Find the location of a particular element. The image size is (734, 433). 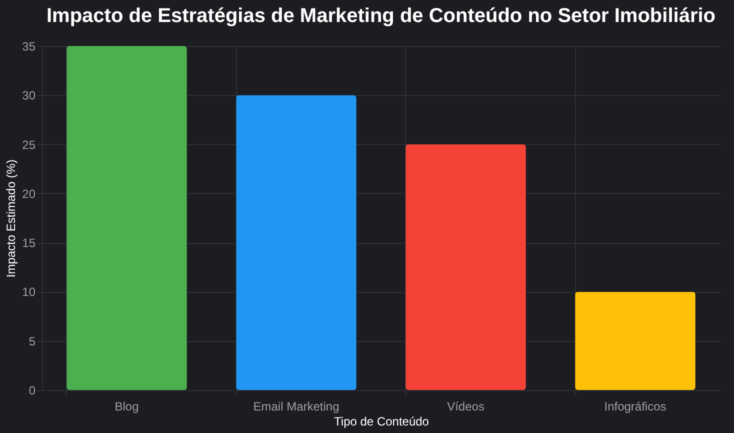

y-tick-label: 5 is located at coordinates (32, 341).